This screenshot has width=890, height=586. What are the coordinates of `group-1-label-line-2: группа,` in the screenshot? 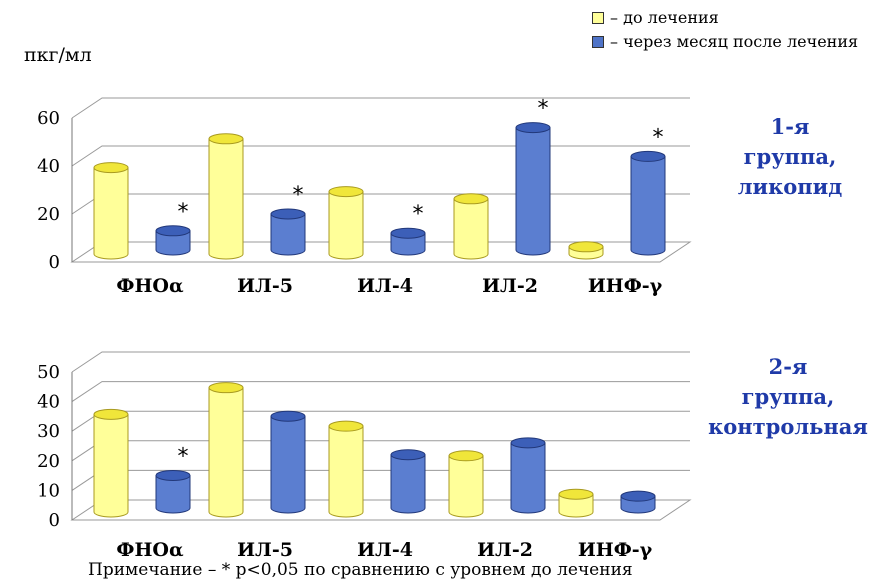 It's located at (790, 156).